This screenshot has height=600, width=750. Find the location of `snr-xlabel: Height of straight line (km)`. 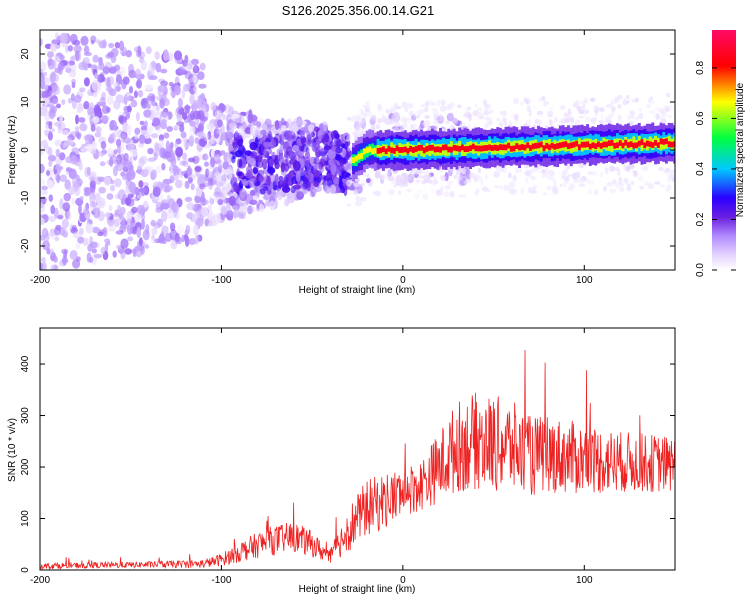

snr-xlabel: Height of straight line (km) is located at coordinates (357, 589).